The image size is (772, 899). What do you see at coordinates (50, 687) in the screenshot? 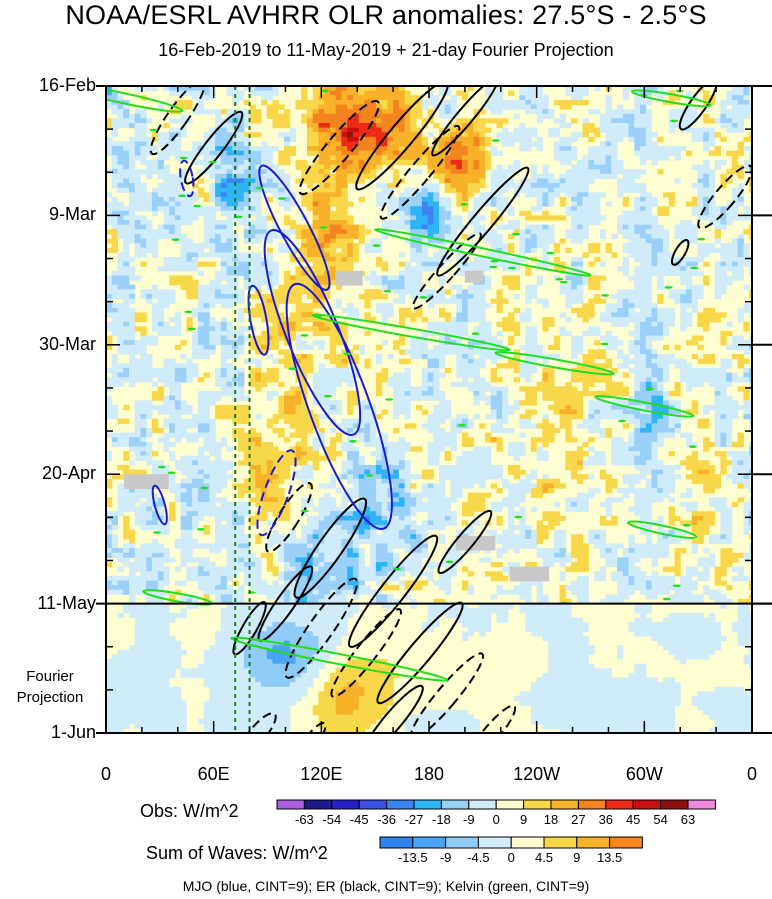
I see `projection-label: Fourier Projection` at bounding box center [50, 687].